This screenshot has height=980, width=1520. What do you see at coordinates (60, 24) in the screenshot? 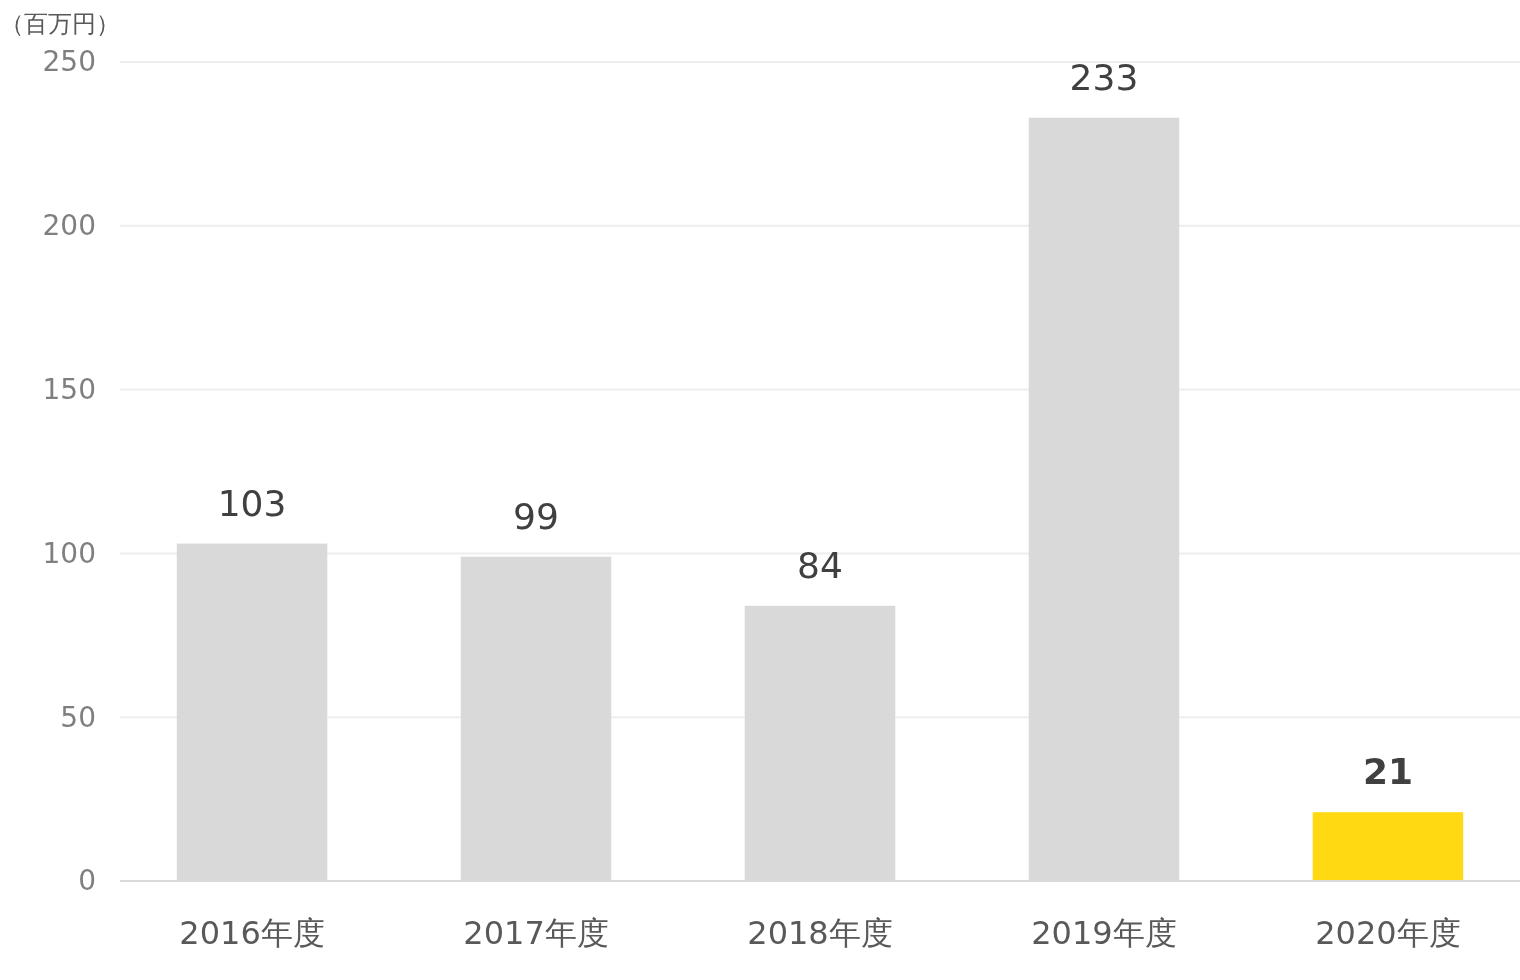
I see `y-axis-title: （百万円）` at bounding box center [60, 24].